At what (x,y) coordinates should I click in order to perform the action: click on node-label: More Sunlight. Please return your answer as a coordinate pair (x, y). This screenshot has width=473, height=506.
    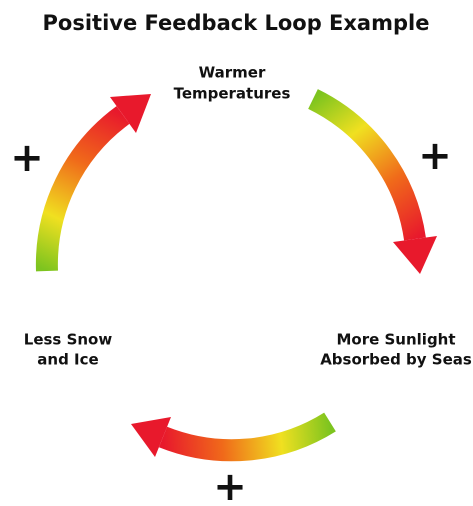
    Looking at the image, I should click on (395, 340).